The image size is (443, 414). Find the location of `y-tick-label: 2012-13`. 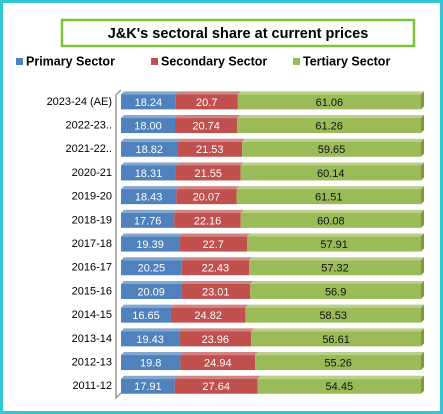

y-tick-label: 2012-13 is located at coordinates (92, 362).